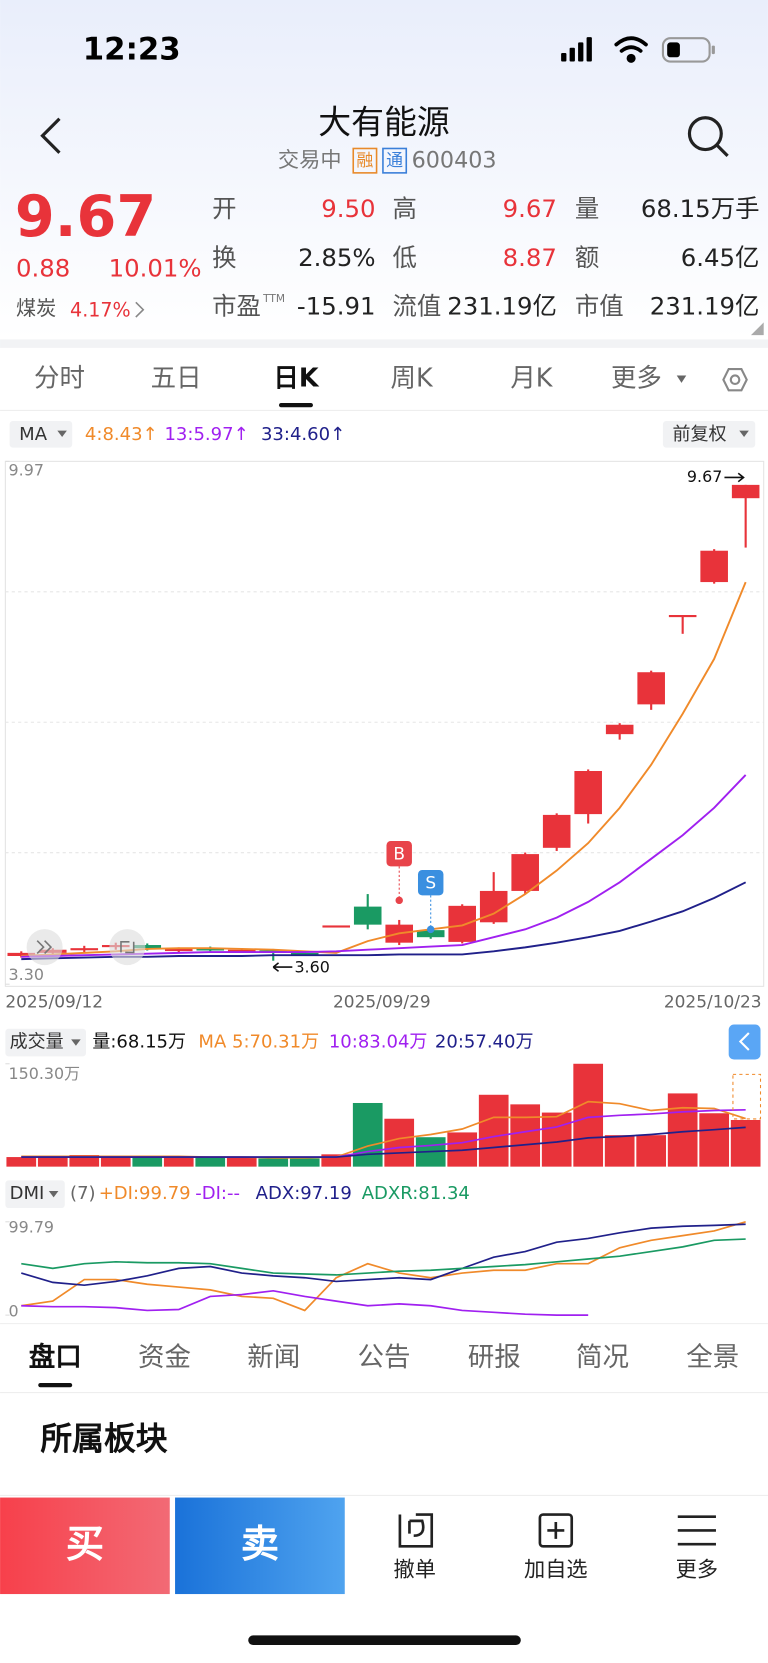 This screenshot has height=1663, width=768. Describe the element at coordinates (399, 900) in the screenshot. I see `marker-dot` at that location.